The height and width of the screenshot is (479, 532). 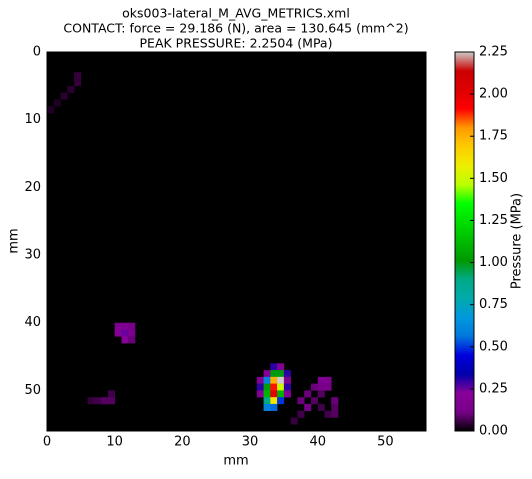 I want to click on x-tick-label: 0, so click(x=47, y=442).